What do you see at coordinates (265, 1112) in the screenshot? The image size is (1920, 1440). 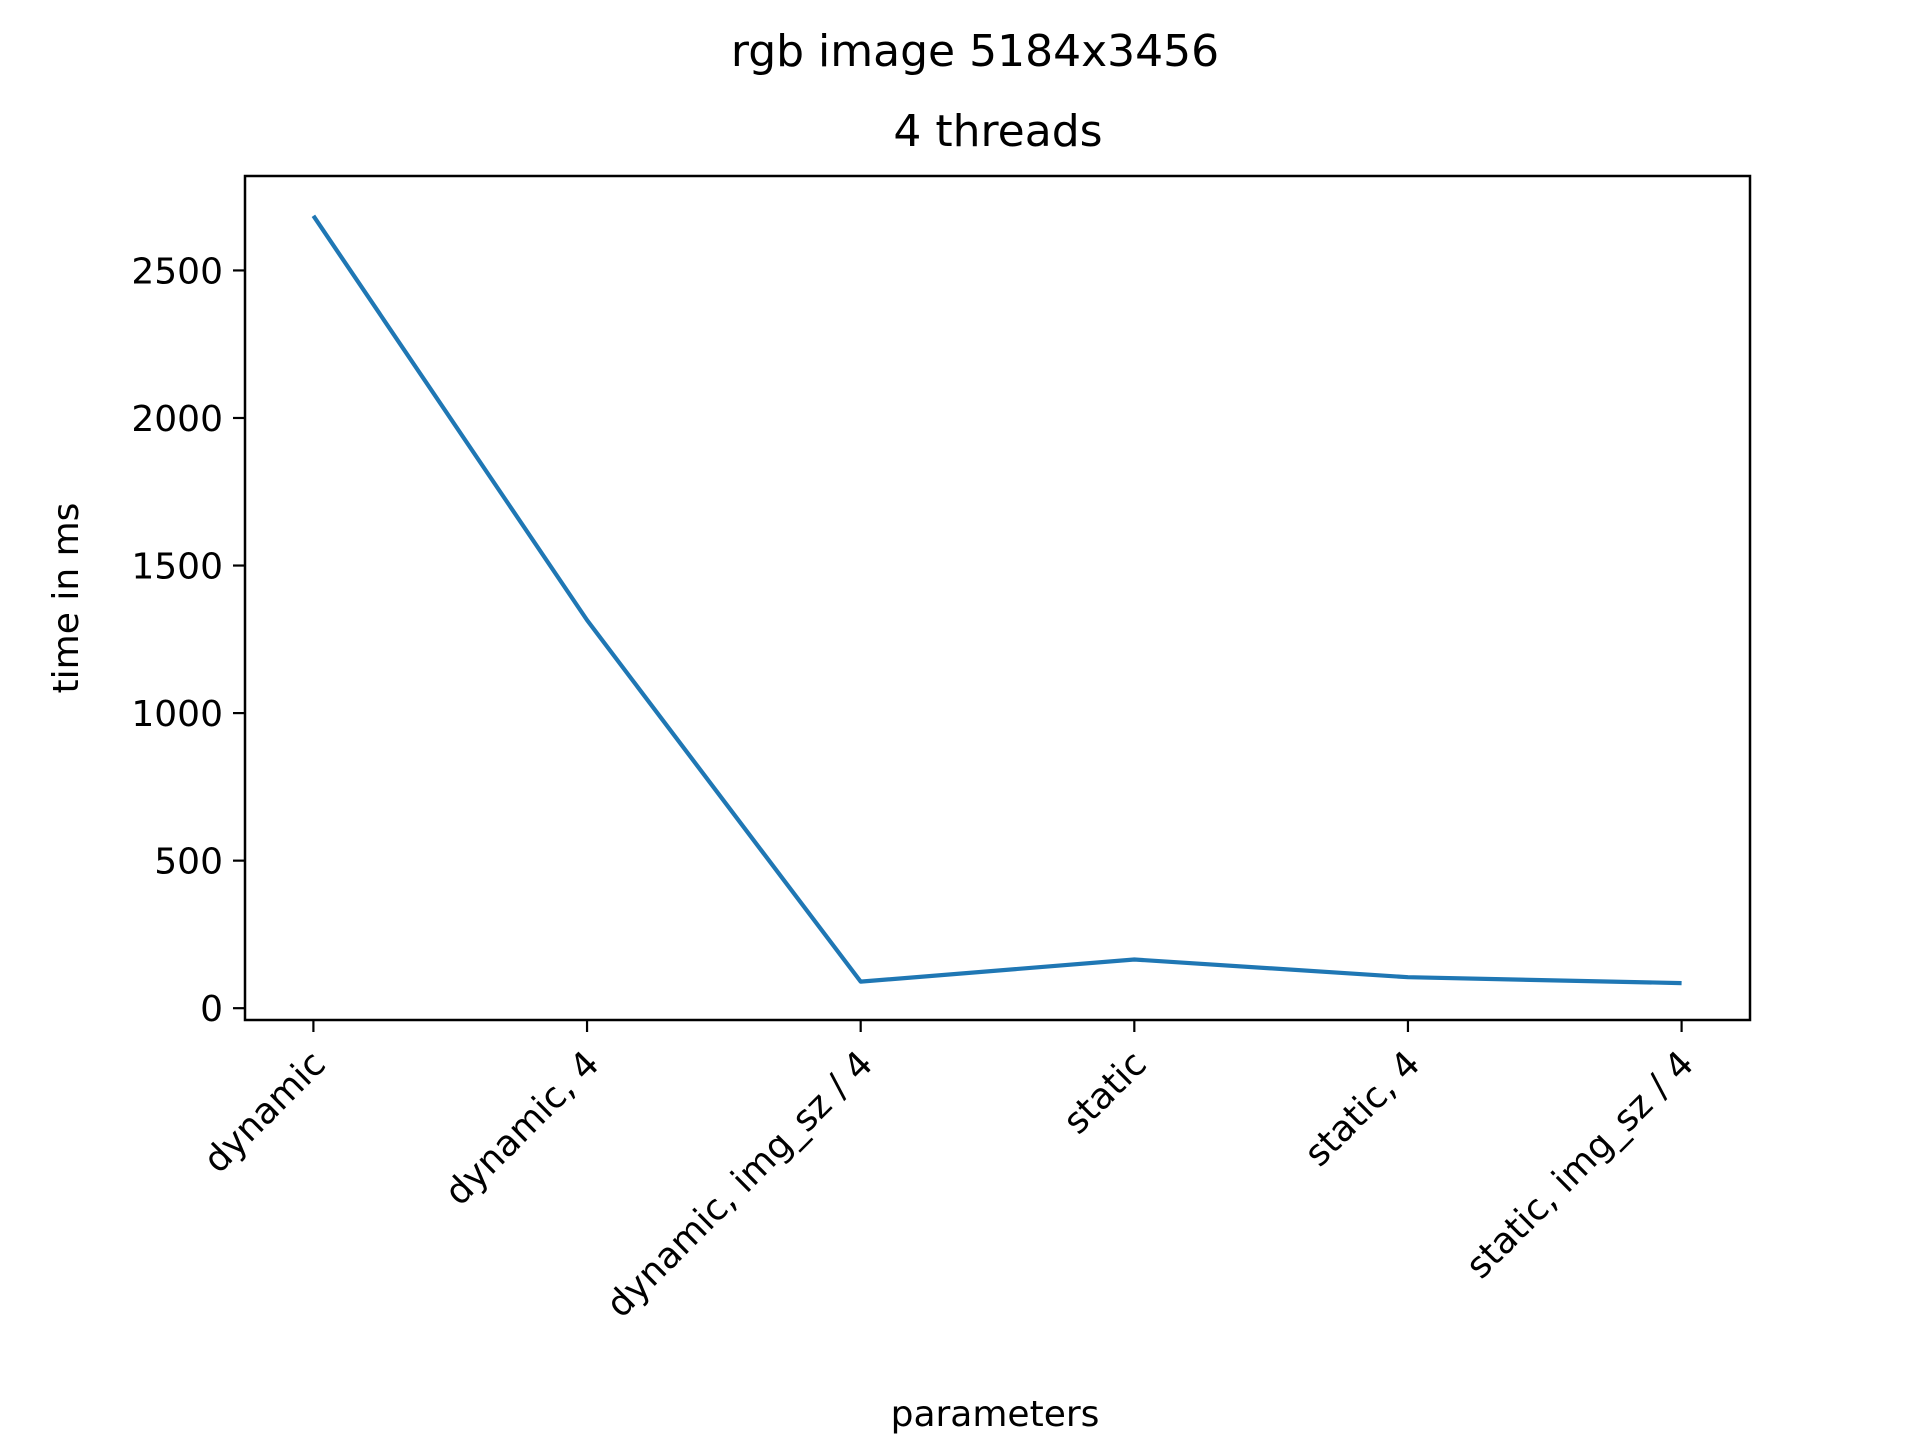 I see `x-tick-label: dynamic` at bounding box center [265, 1112].